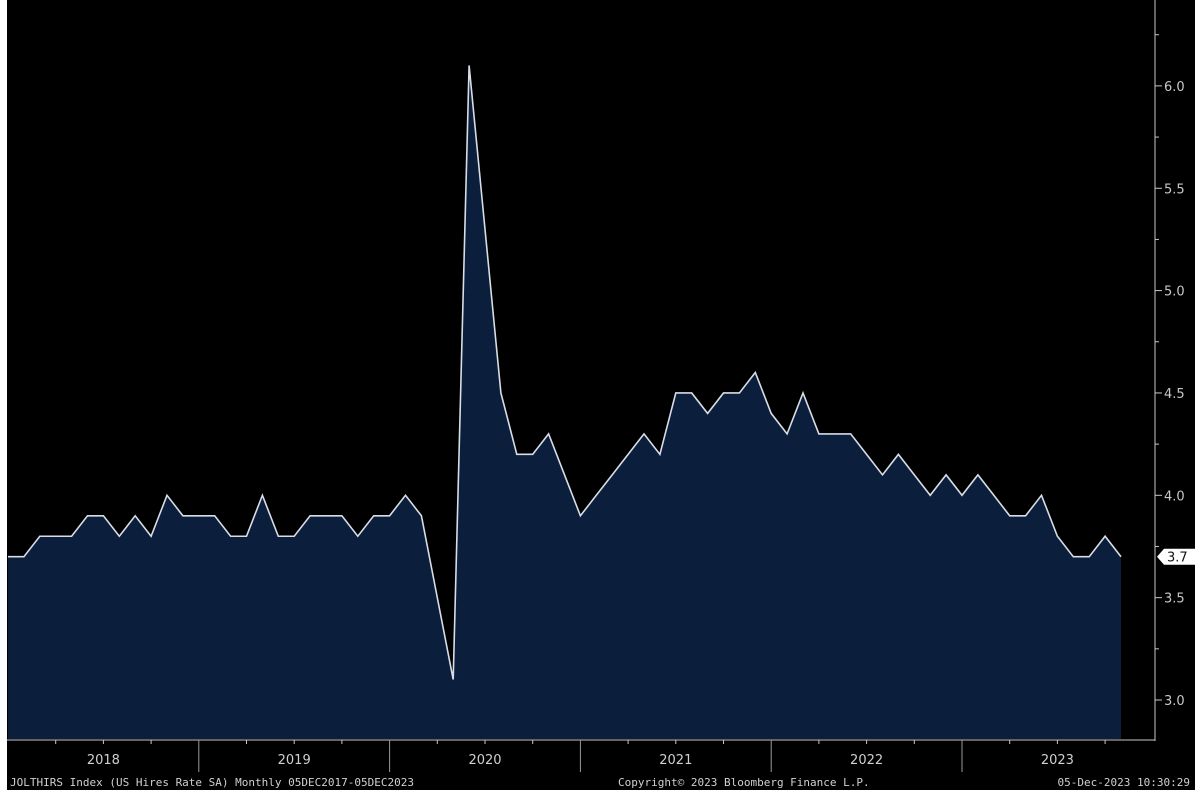 This screenshot has width=1200, height=800. What do you see at coordinates (1057, 760) in the screenshot?
I see `x-year-label: 2023` at bounding box center [1057, 760].